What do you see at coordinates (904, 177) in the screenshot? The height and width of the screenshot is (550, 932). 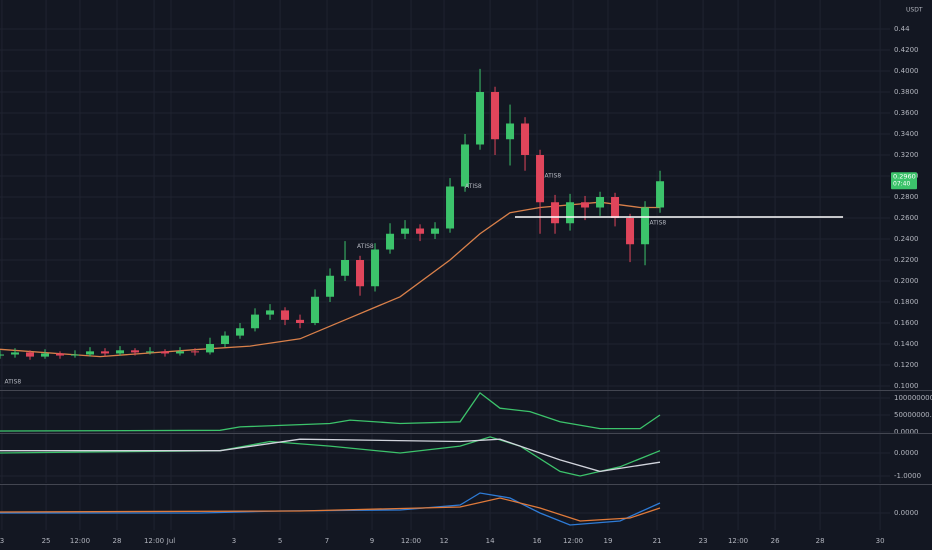 I see `price-label: 0.2960` at bounding box center [904, 177].